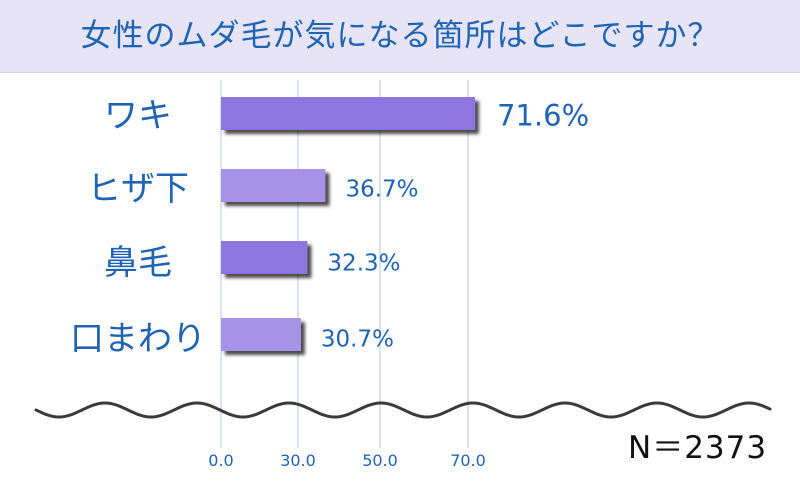 The height and width of the screenshot is (482, 800). I want to click on category-label-1: ヒザ下, so click(138, 189).